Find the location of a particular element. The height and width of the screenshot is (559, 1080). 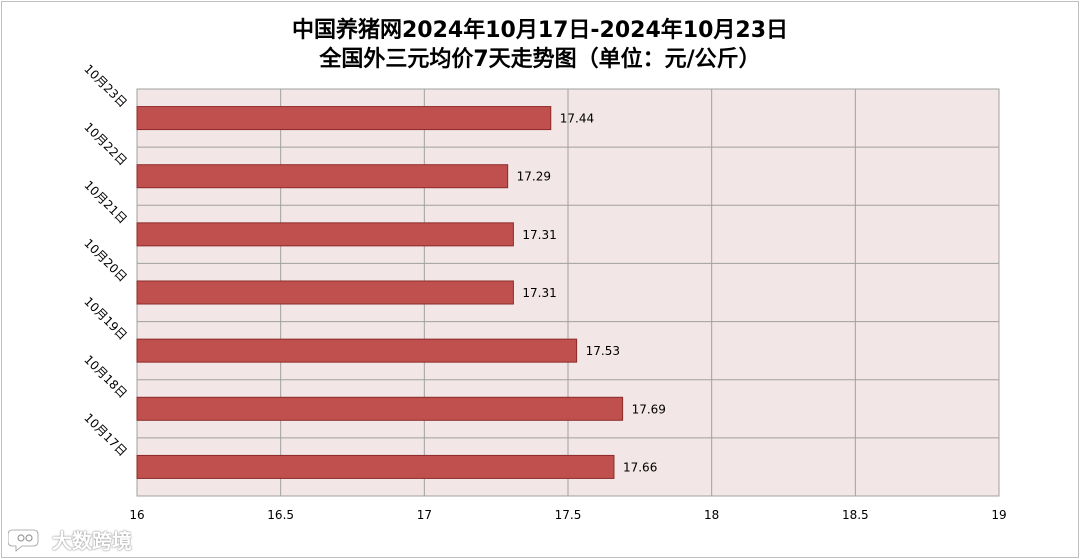

speech-bubble-logo-icon is located at coordinates (24, 540).